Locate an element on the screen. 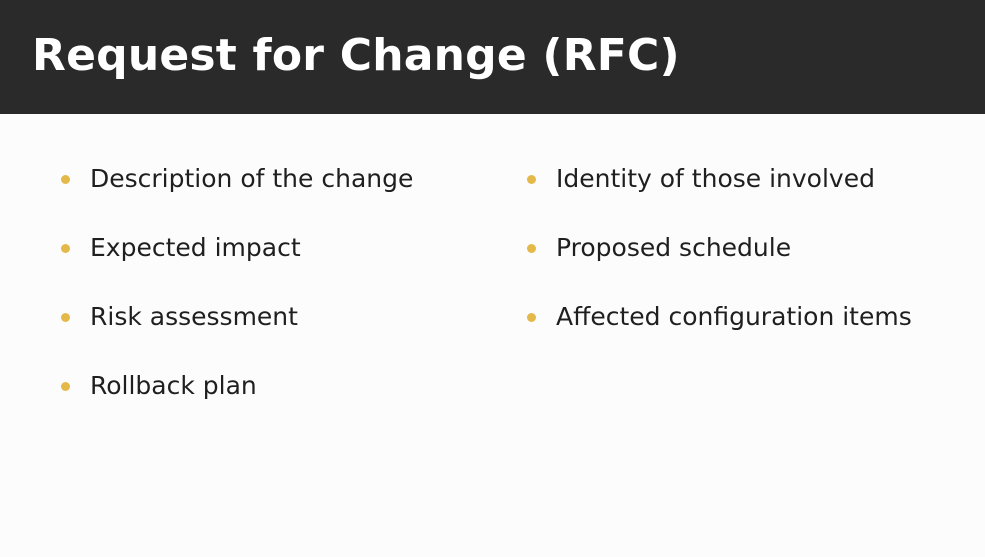 Image resolution: width=985 pixels, height=557 pixels. bullet-text: Identity of those involved is located at coordinates (715, 178).